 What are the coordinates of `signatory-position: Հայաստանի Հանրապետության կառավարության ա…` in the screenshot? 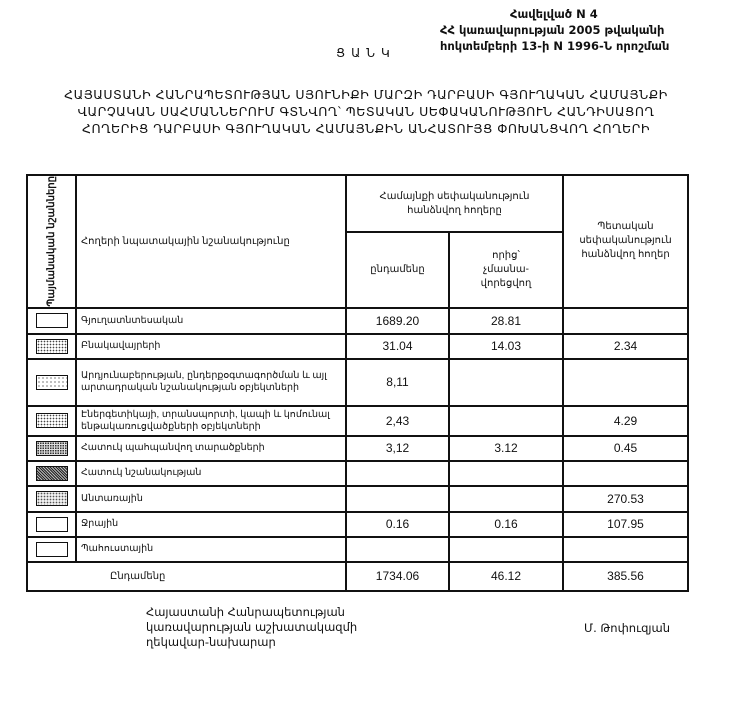 It's located at (251, 627).